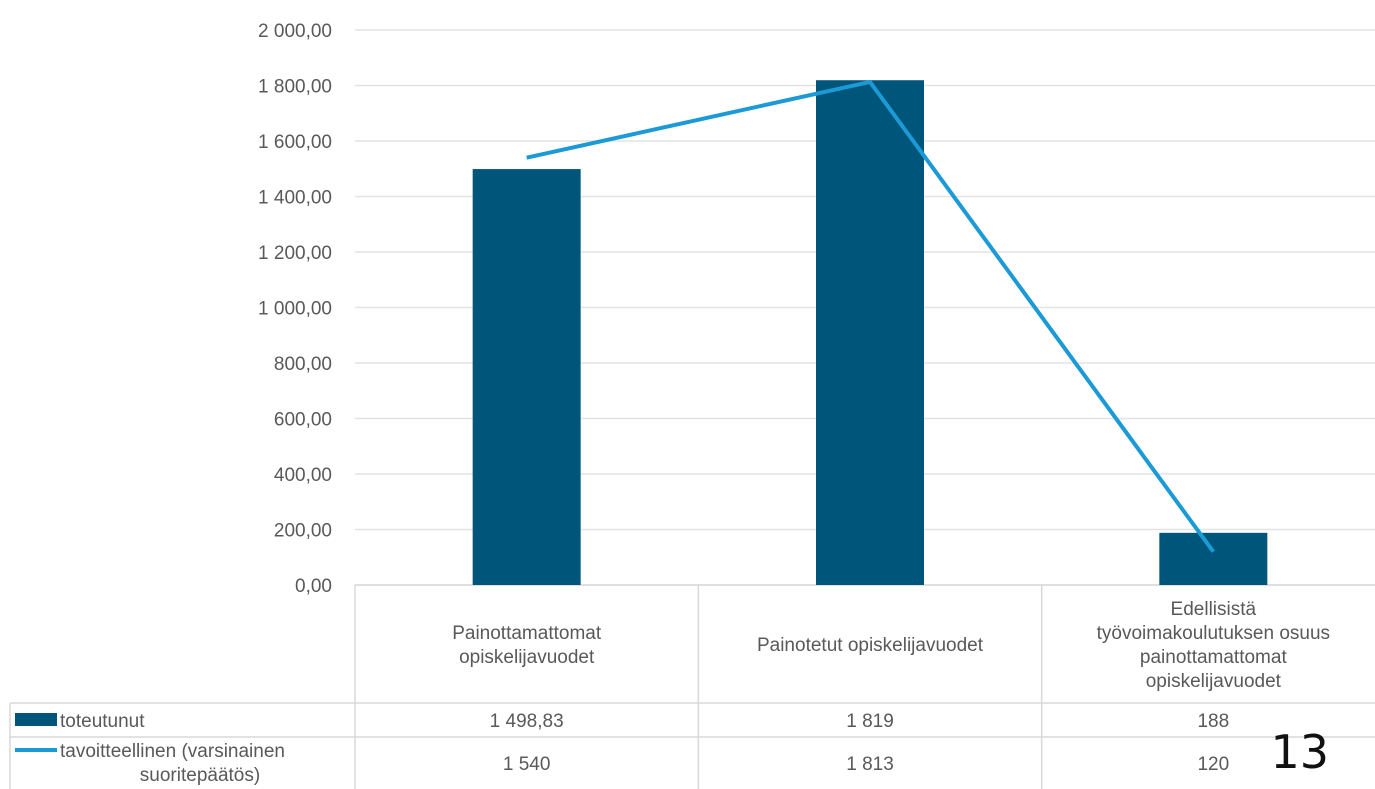 The height and width of the screenshot is (789, 1375). I want to click on data-table-value: 188, so click(1213, 721).